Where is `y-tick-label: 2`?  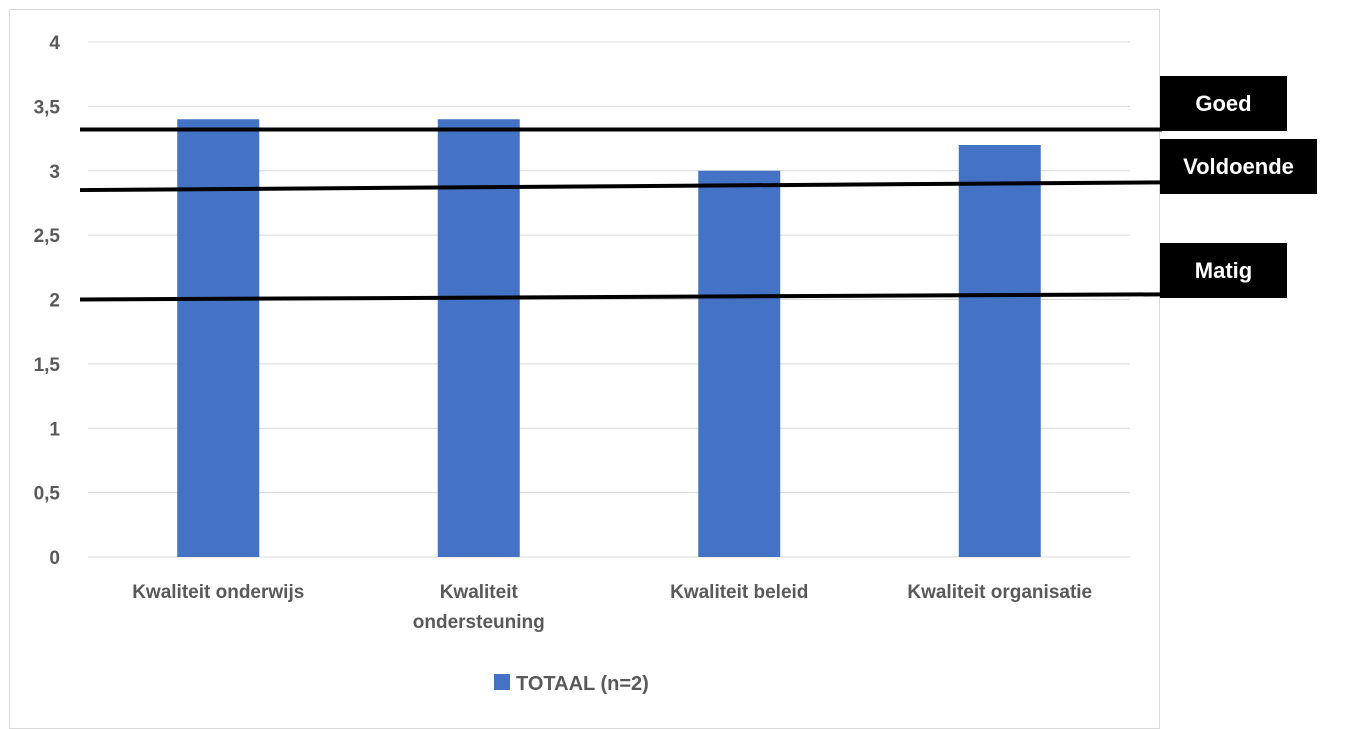
y-tick-label: 2 is located at coordinates (54, 301).